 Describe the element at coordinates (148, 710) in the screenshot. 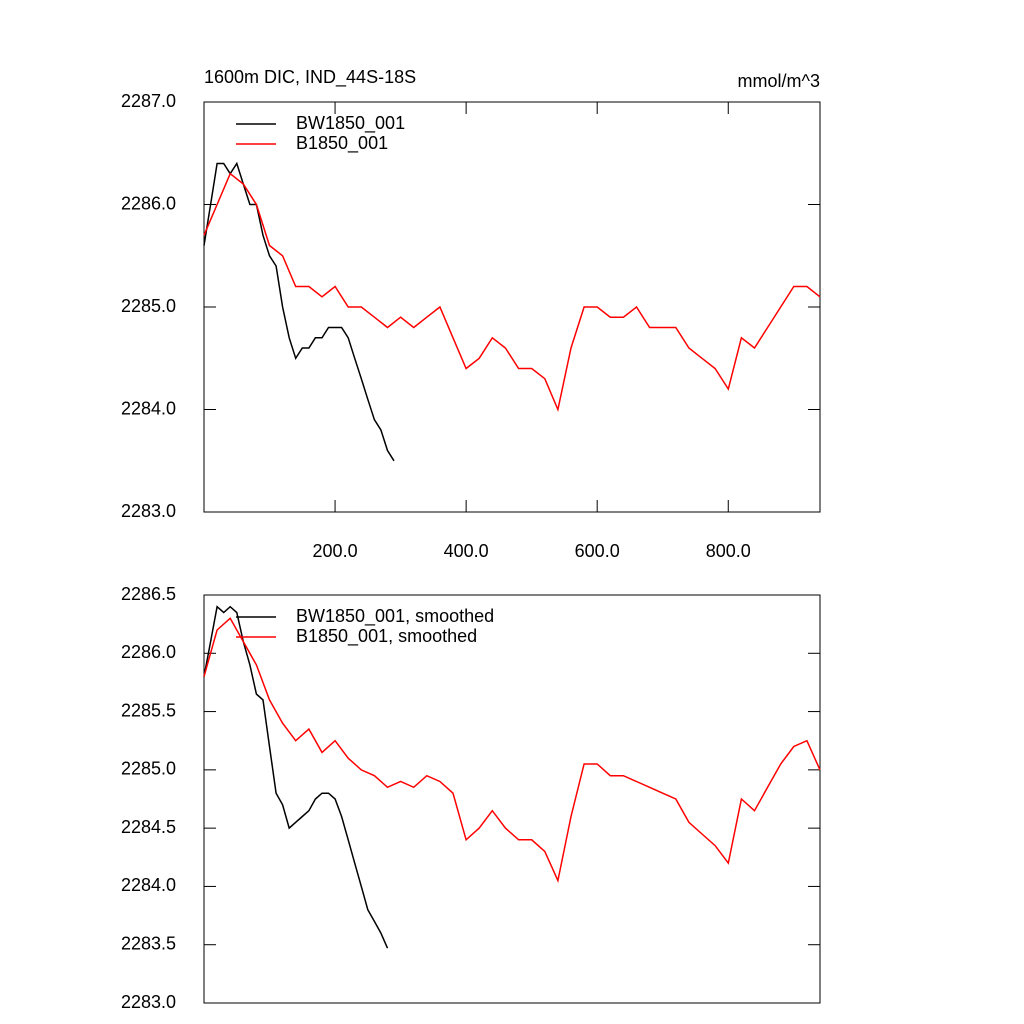

I see `y-tick-label: 2285.5` at that location.